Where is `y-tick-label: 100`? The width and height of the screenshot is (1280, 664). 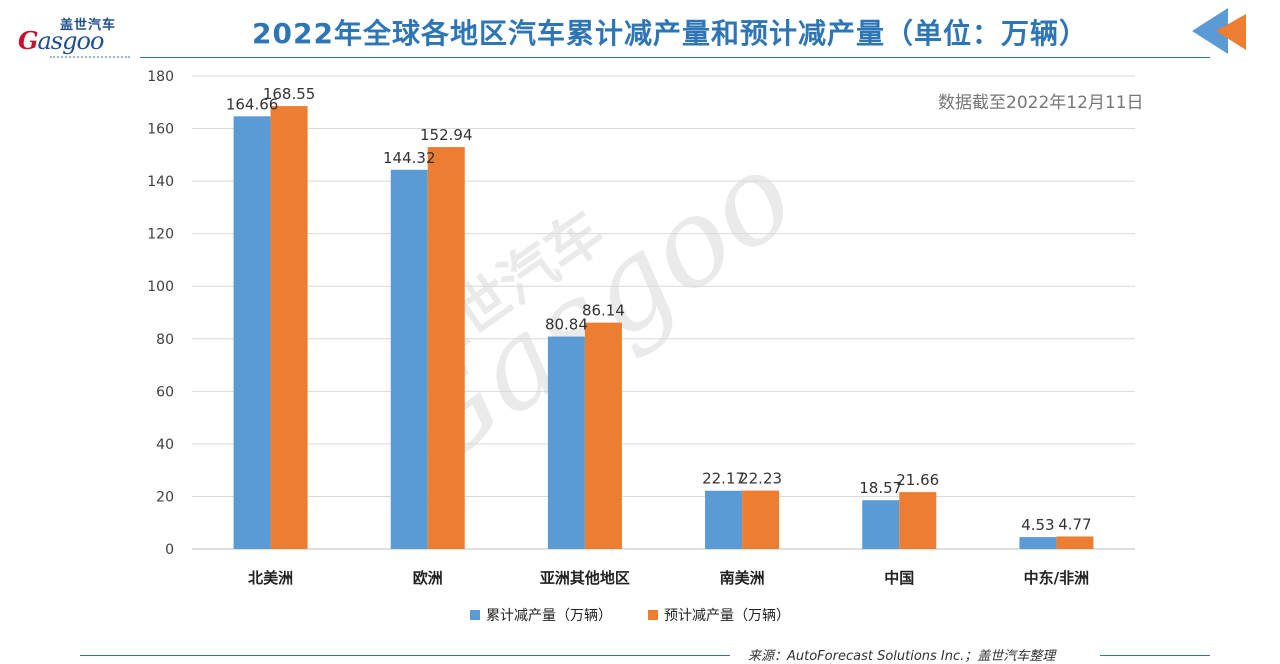
y-tick-label: 100 is located at coordinates (160, 287).